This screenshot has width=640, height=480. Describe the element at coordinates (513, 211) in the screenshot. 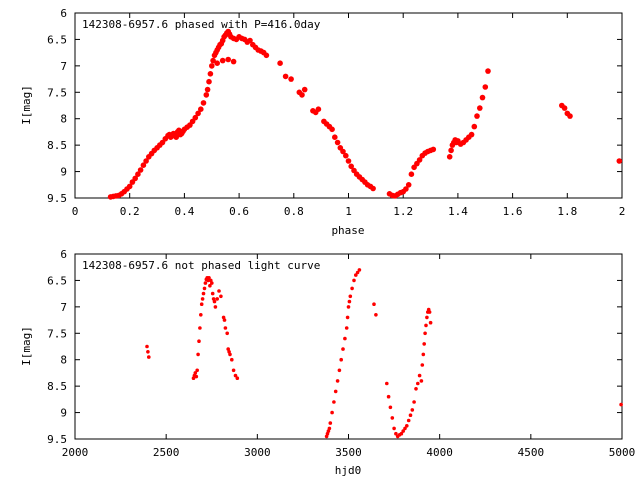

I see `x-tick-label: 1.6` at that location.